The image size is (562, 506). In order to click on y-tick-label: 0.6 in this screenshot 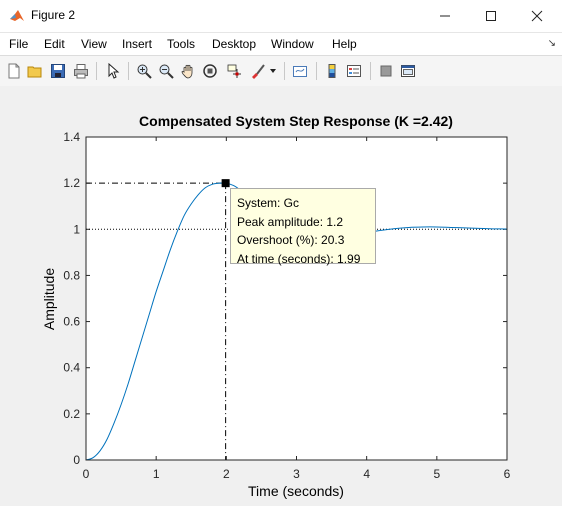, I will do `click(71, 322)`.